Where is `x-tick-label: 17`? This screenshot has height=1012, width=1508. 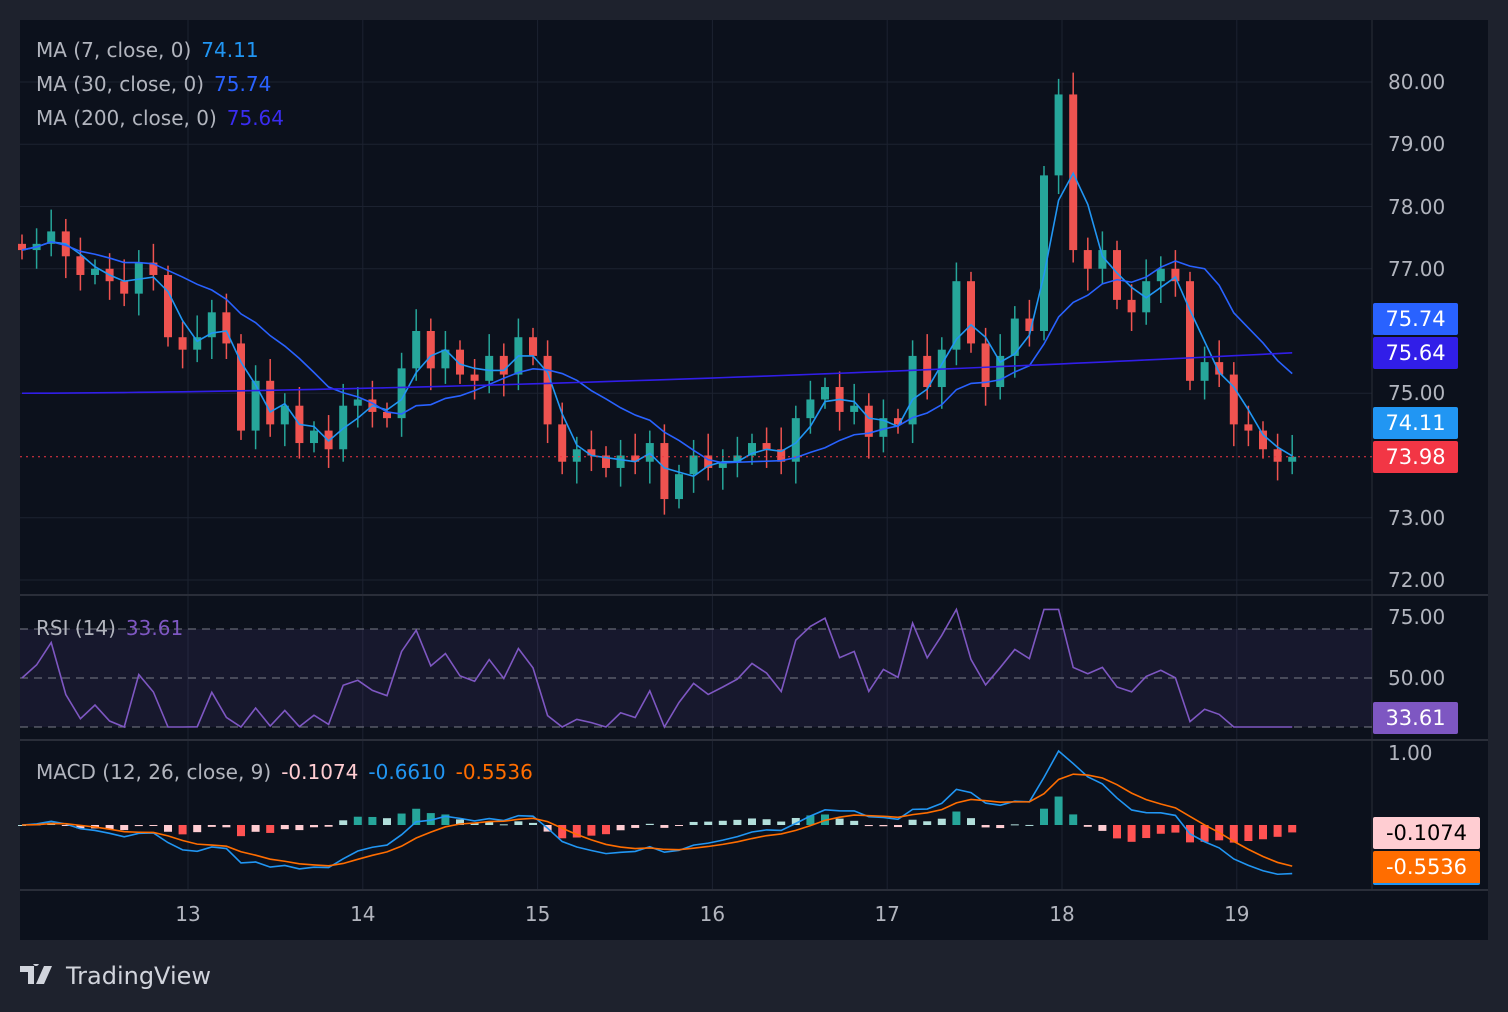
x-tick-label: 17 is located at coordinates (887, 914).